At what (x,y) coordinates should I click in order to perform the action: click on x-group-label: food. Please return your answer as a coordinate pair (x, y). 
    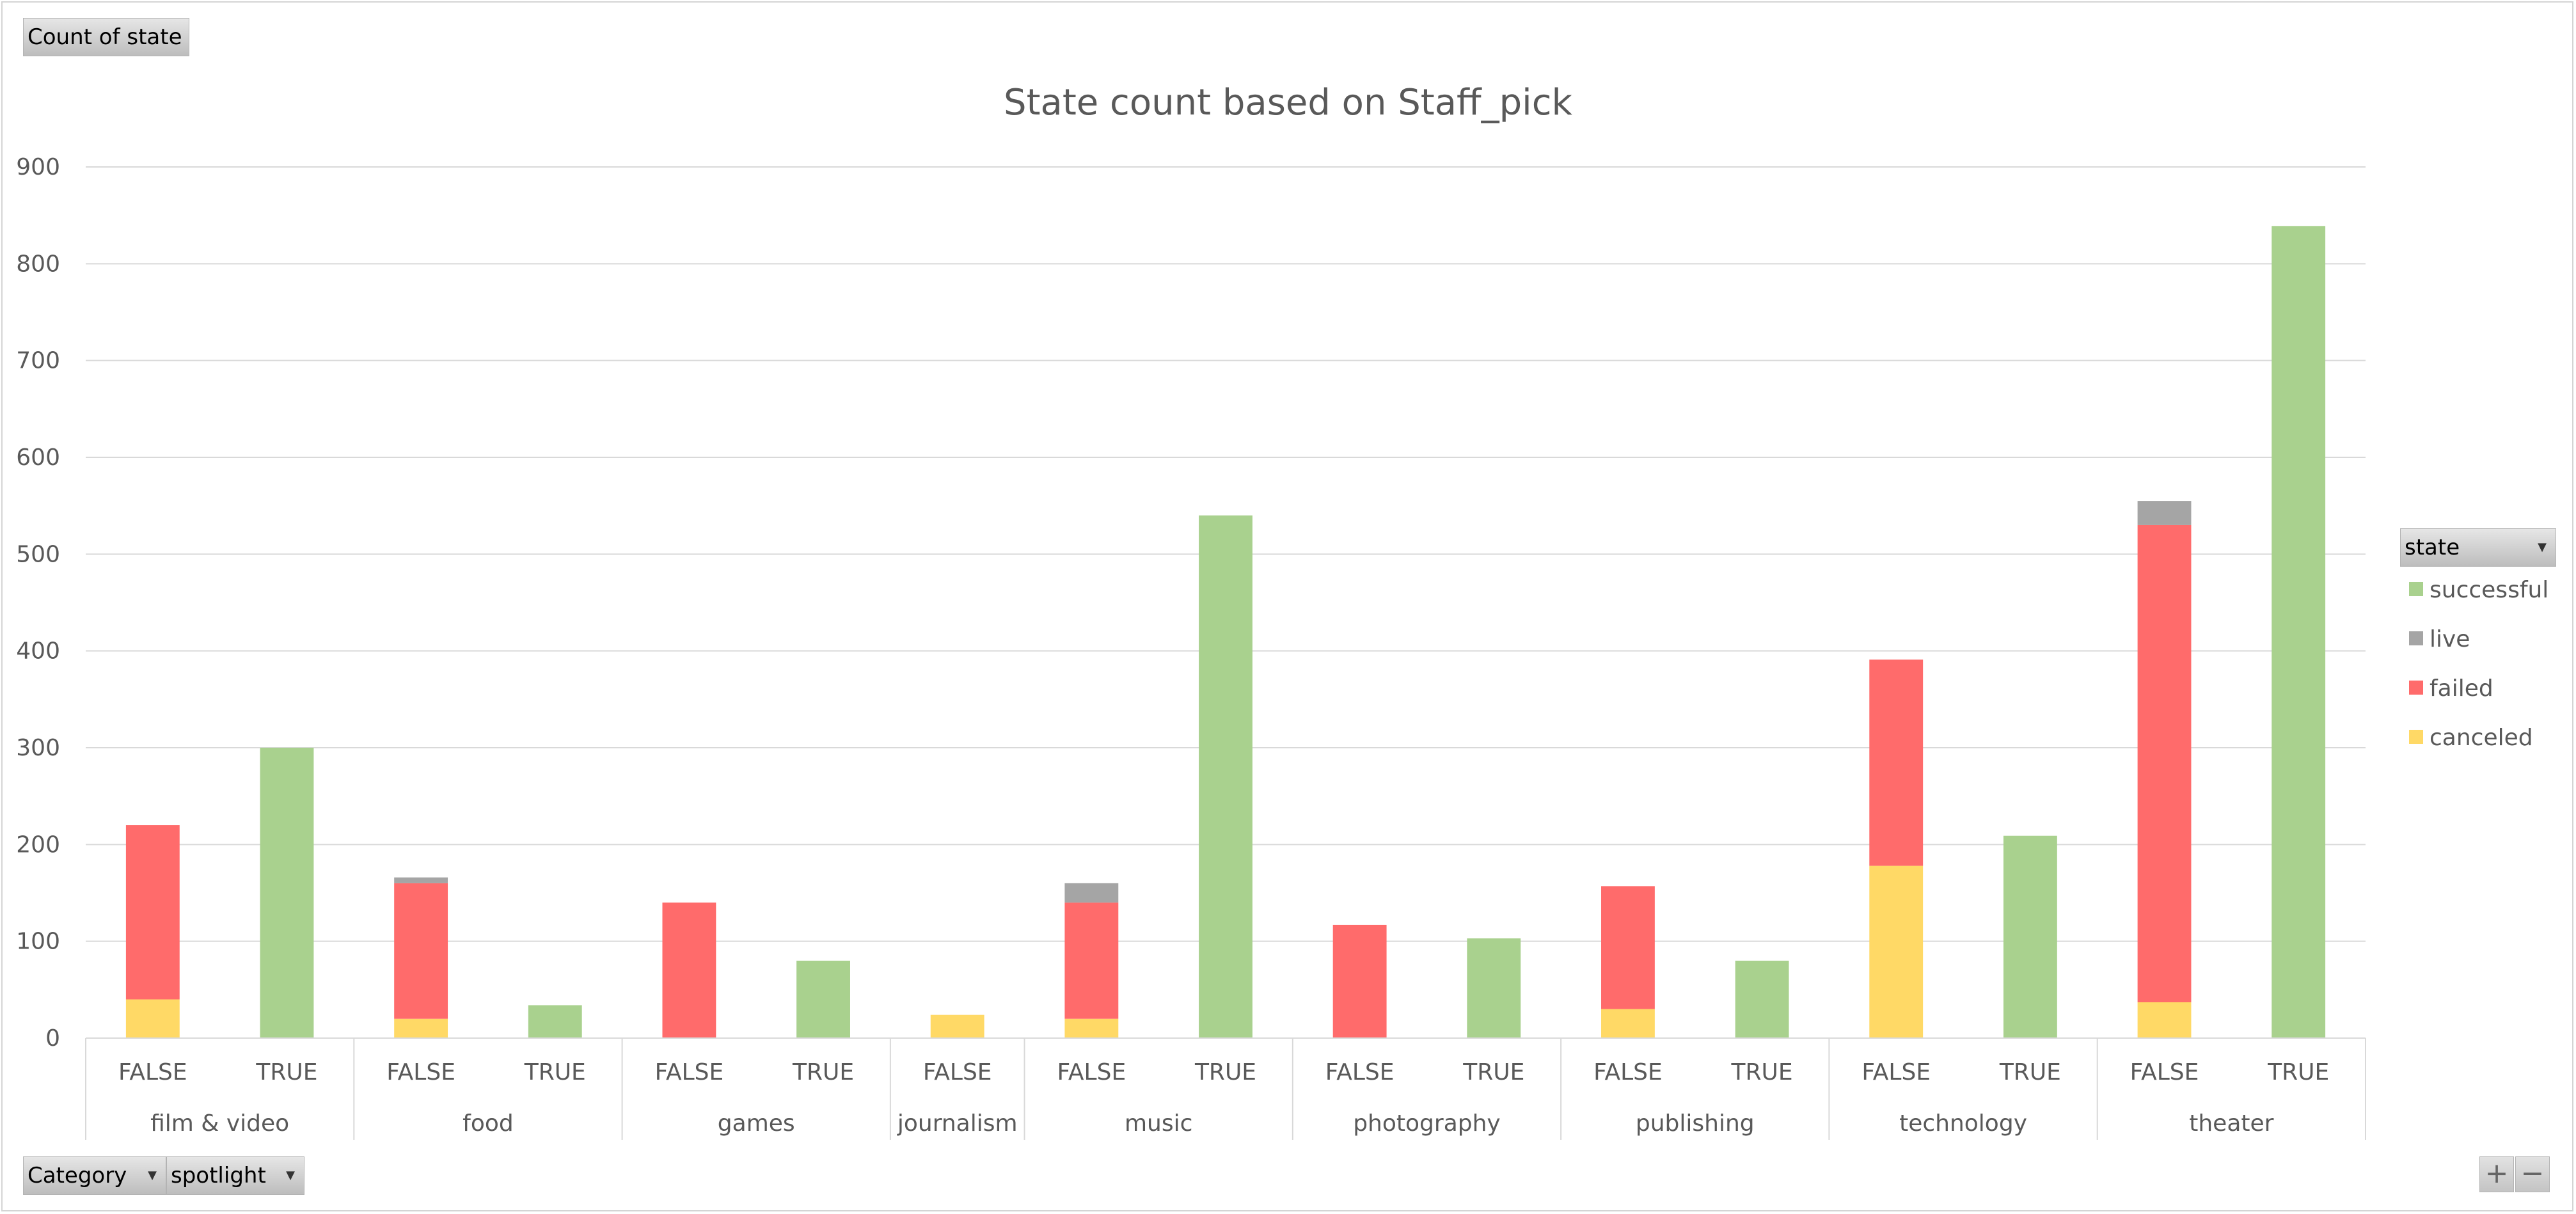
    Looking at the image, I should click on (488, 1123).